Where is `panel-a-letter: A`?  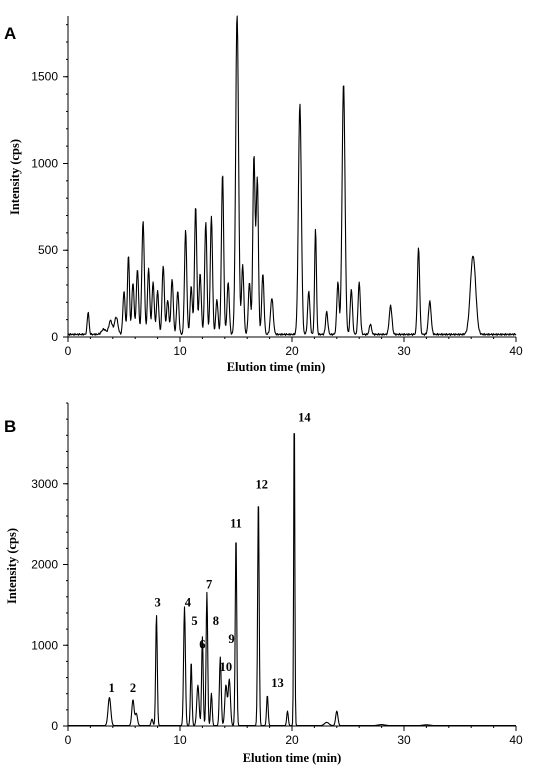 panel-a-letter: A is located at coordinates (10, 33).